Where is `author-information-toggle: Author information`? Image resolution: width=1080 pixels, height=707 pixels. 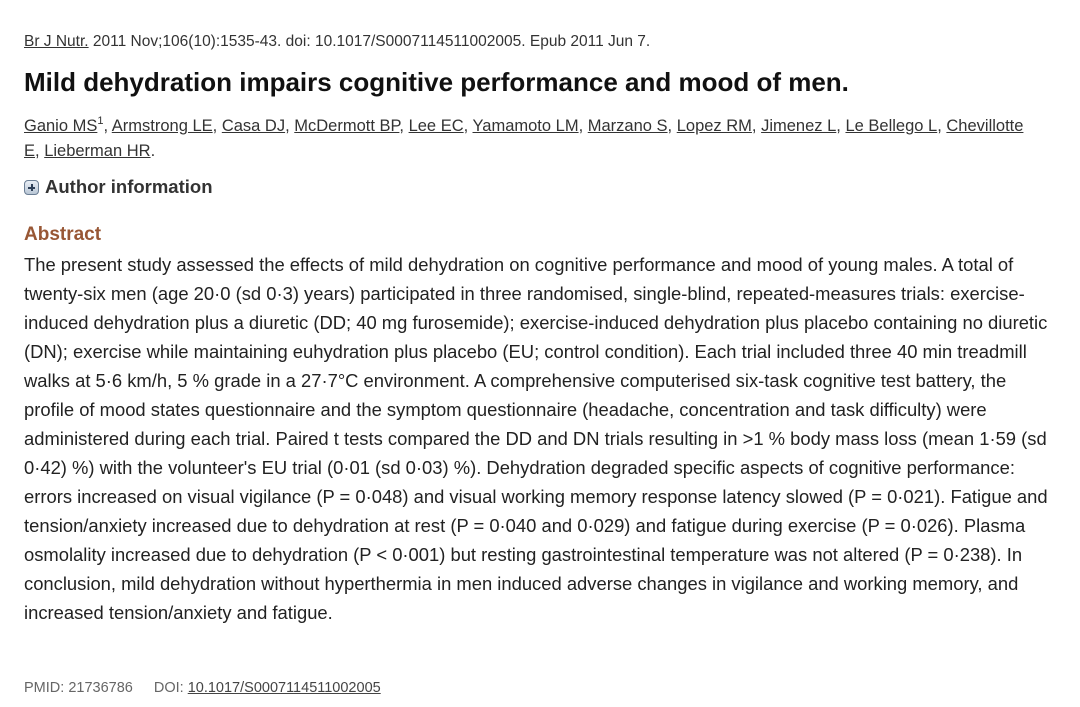 author-information-toggle: Author information is located at coordinates (118, 187).